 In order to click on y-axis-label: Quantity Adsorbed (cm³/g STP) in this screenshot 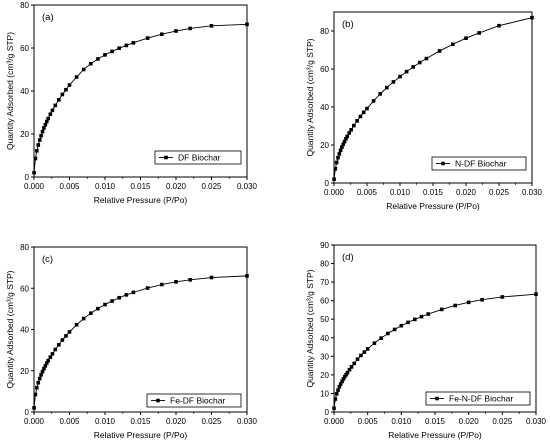, I will do `click(10, 91)`.